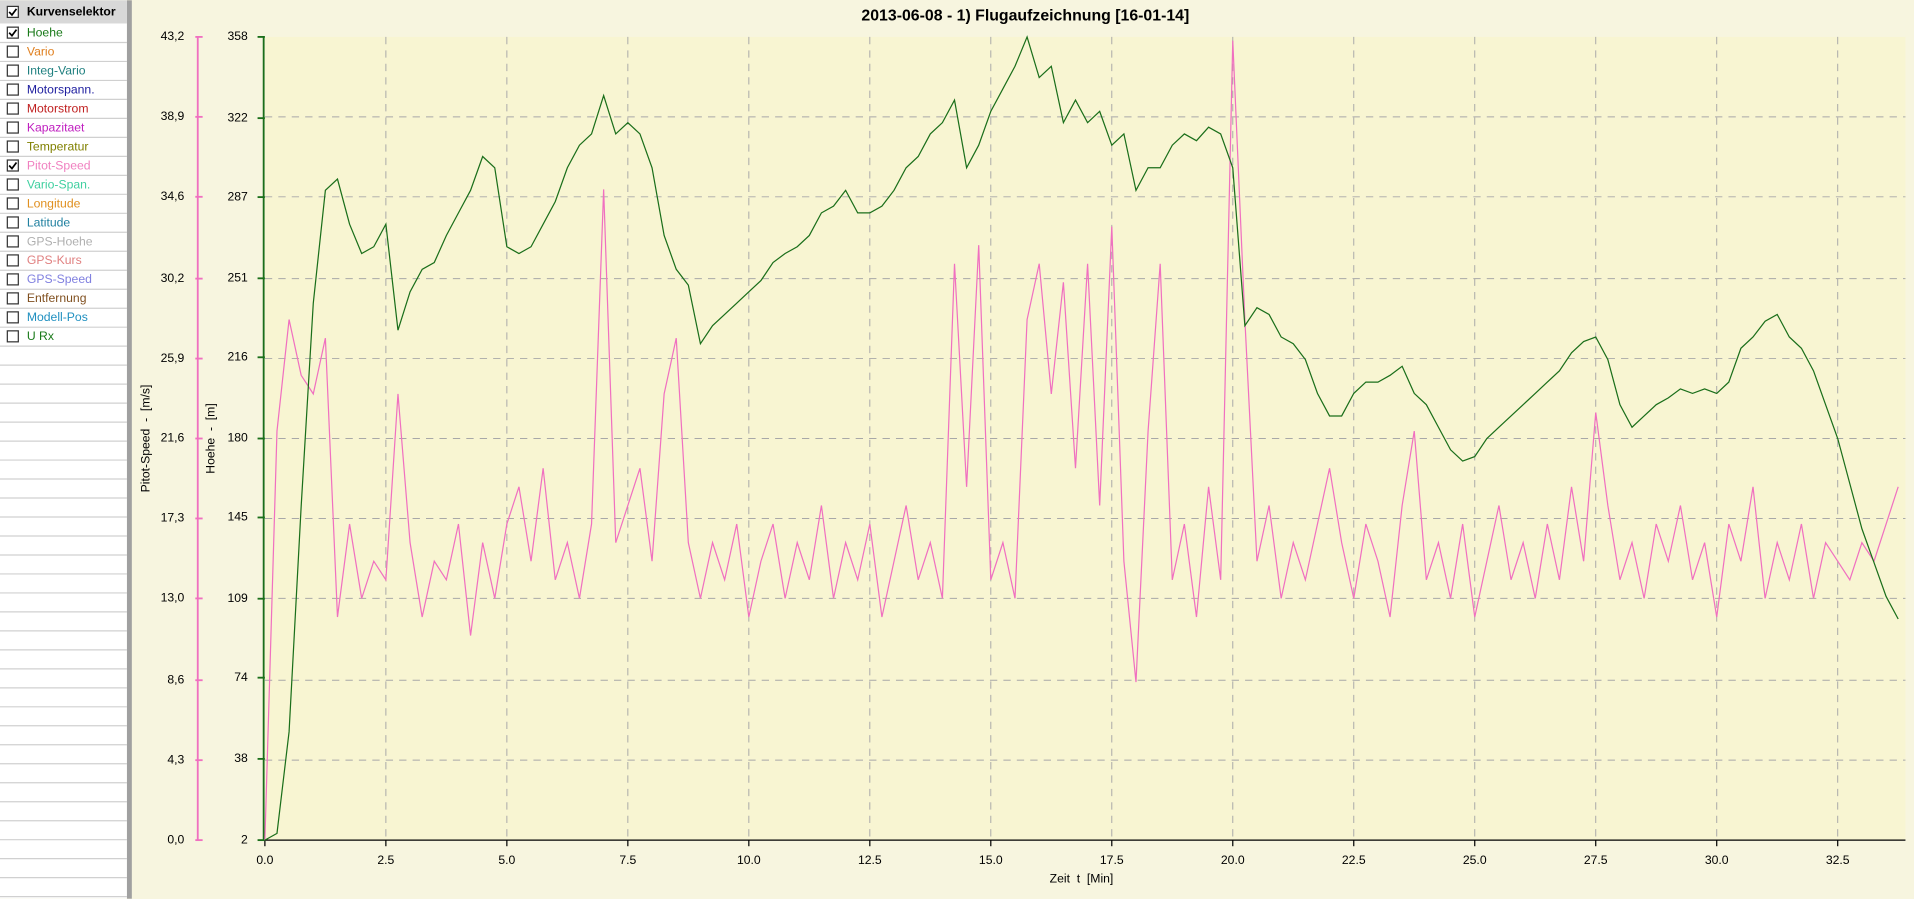 The height and width of the screenshot is (899, 1914). I want to click on y-tick-label: 38,9, so click(173, 116).